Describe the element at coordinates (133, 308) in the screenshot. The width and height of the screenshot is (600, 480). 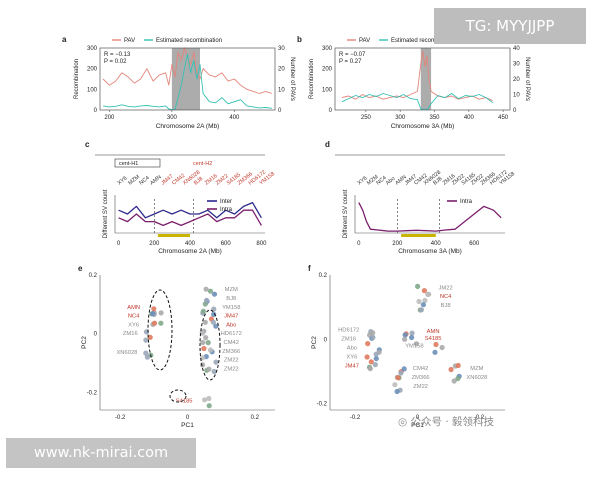
I see `panel-e-point-label: AMN` at that location.